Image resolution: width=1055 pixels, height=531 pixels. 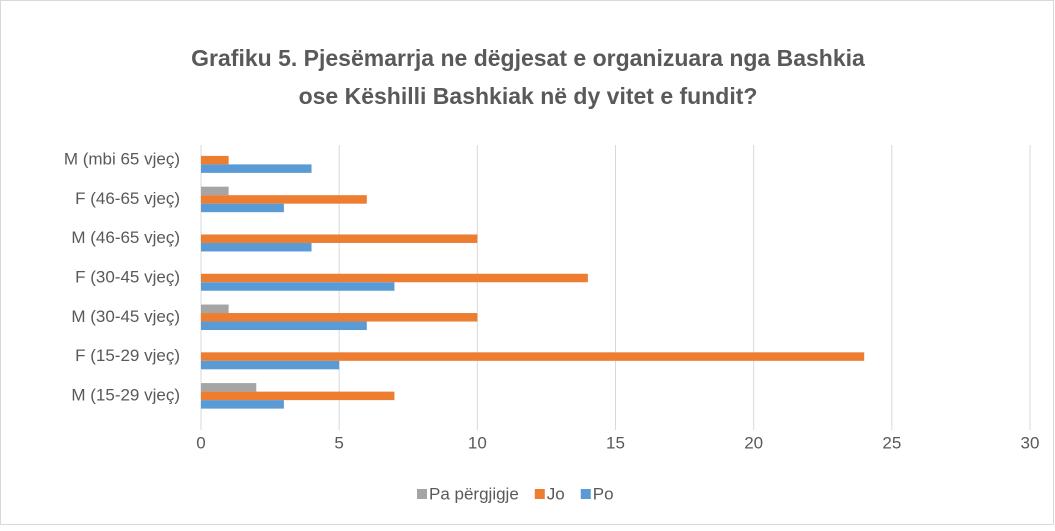 What do you see at coordinates (122, 159) in the screenshot?
I see `y-tick-label: M (mbi 65 vjeç)` at bounding box center [122, 159].